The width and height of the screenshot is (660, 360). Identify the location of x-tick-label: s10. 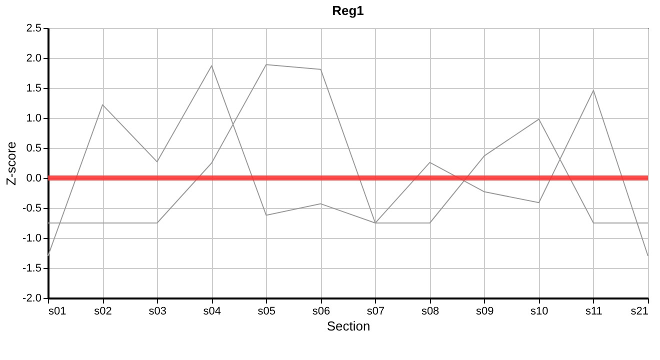
(539, 312).